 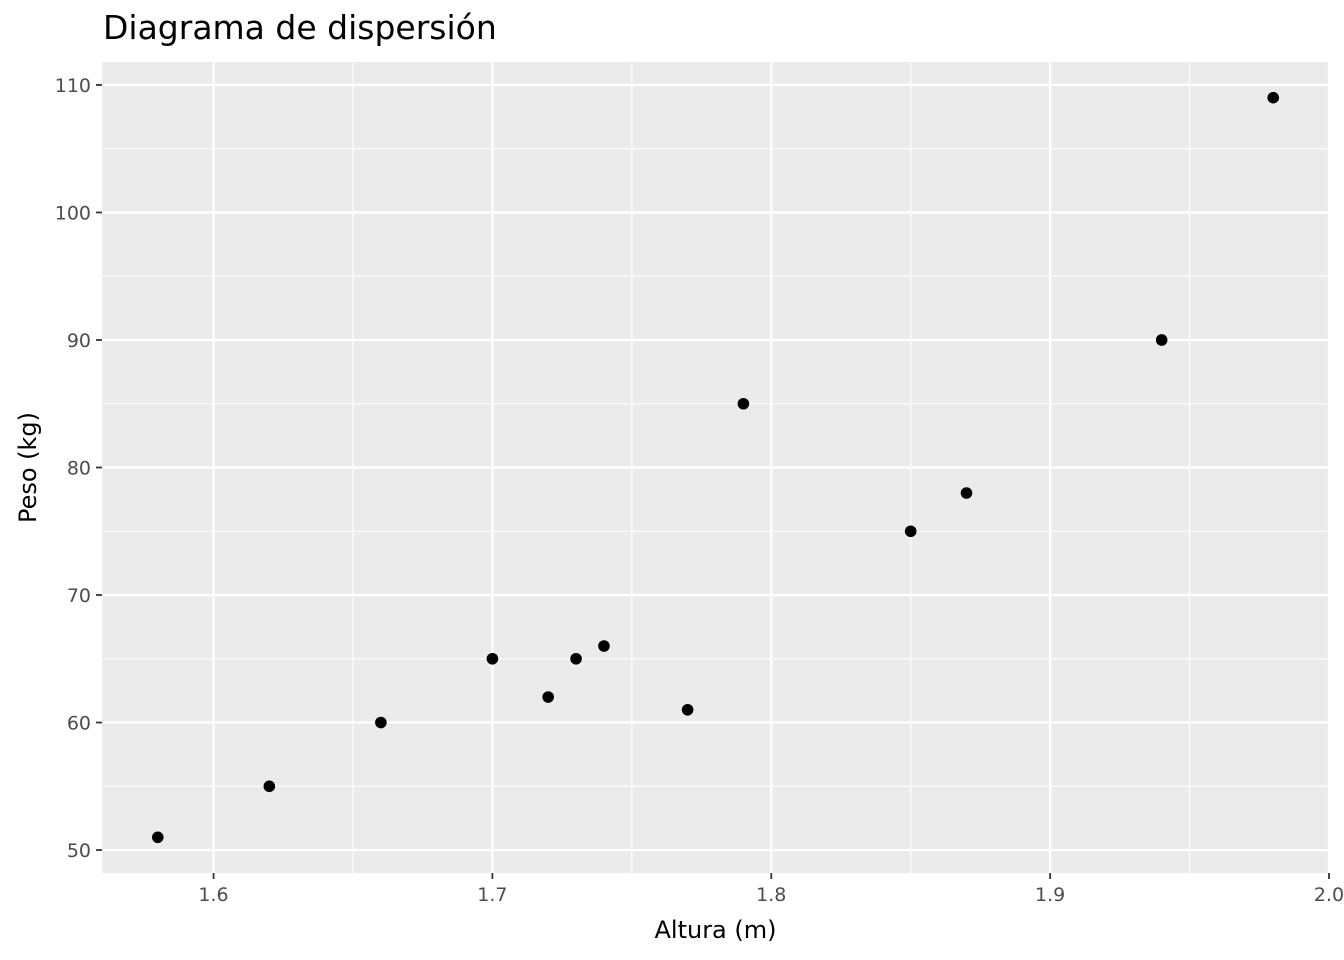 What do you see at coordinates (300, 27) in the screenshot?
I see `chart-title: Diagrama de dispersión` at bounding box center [300, 27].